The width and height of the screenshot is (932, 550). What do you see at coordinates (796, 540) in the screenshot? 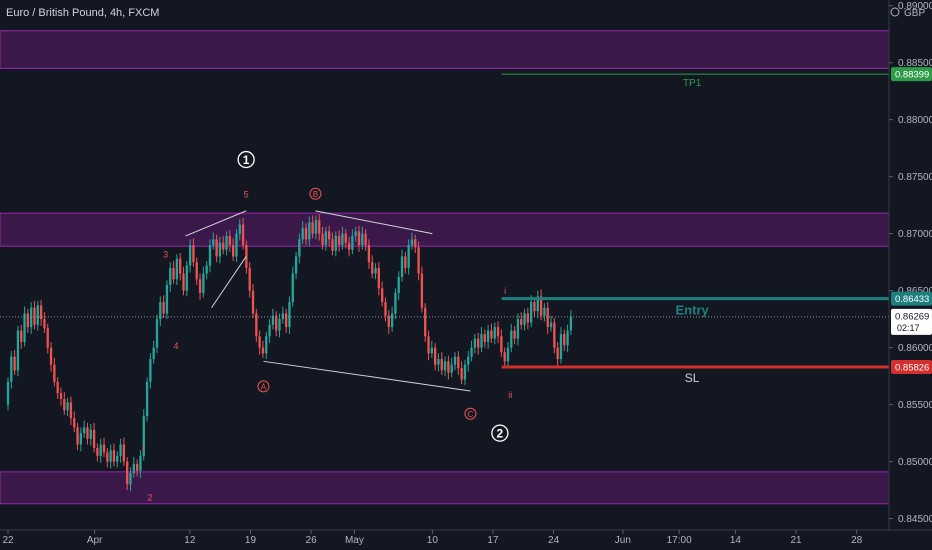
I see `time-tick-label: 21` at bounding box center [796, 540].